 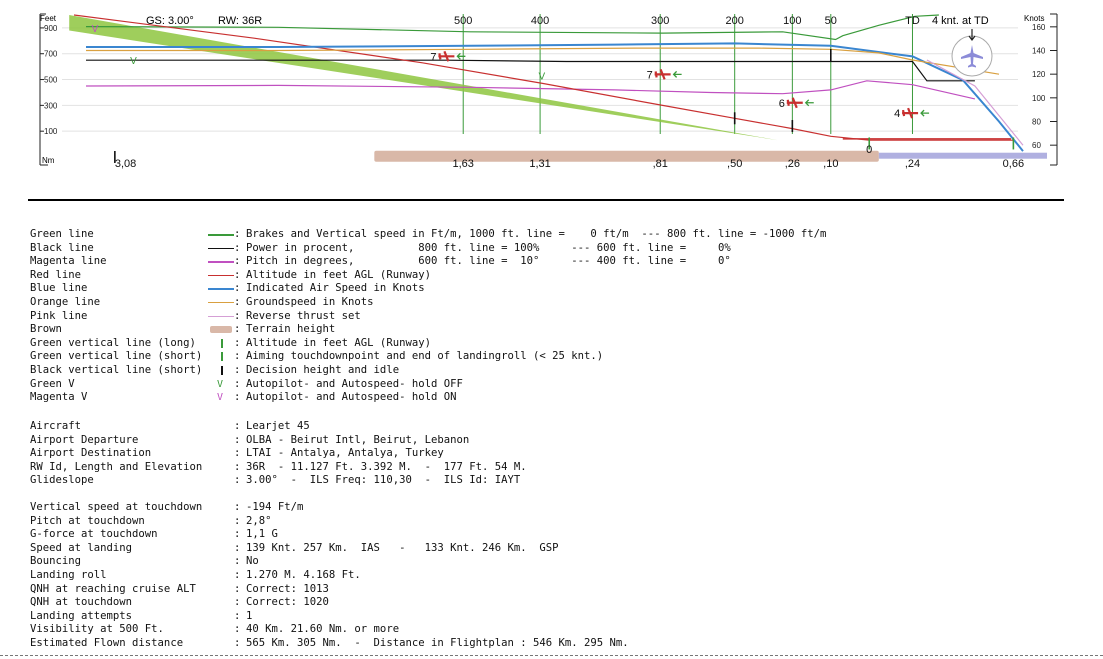 What do you see at coordinates (303, 315) in the screenshot?
I see `legend-description: Reverse thrust set` at bounding box center [303, 315].